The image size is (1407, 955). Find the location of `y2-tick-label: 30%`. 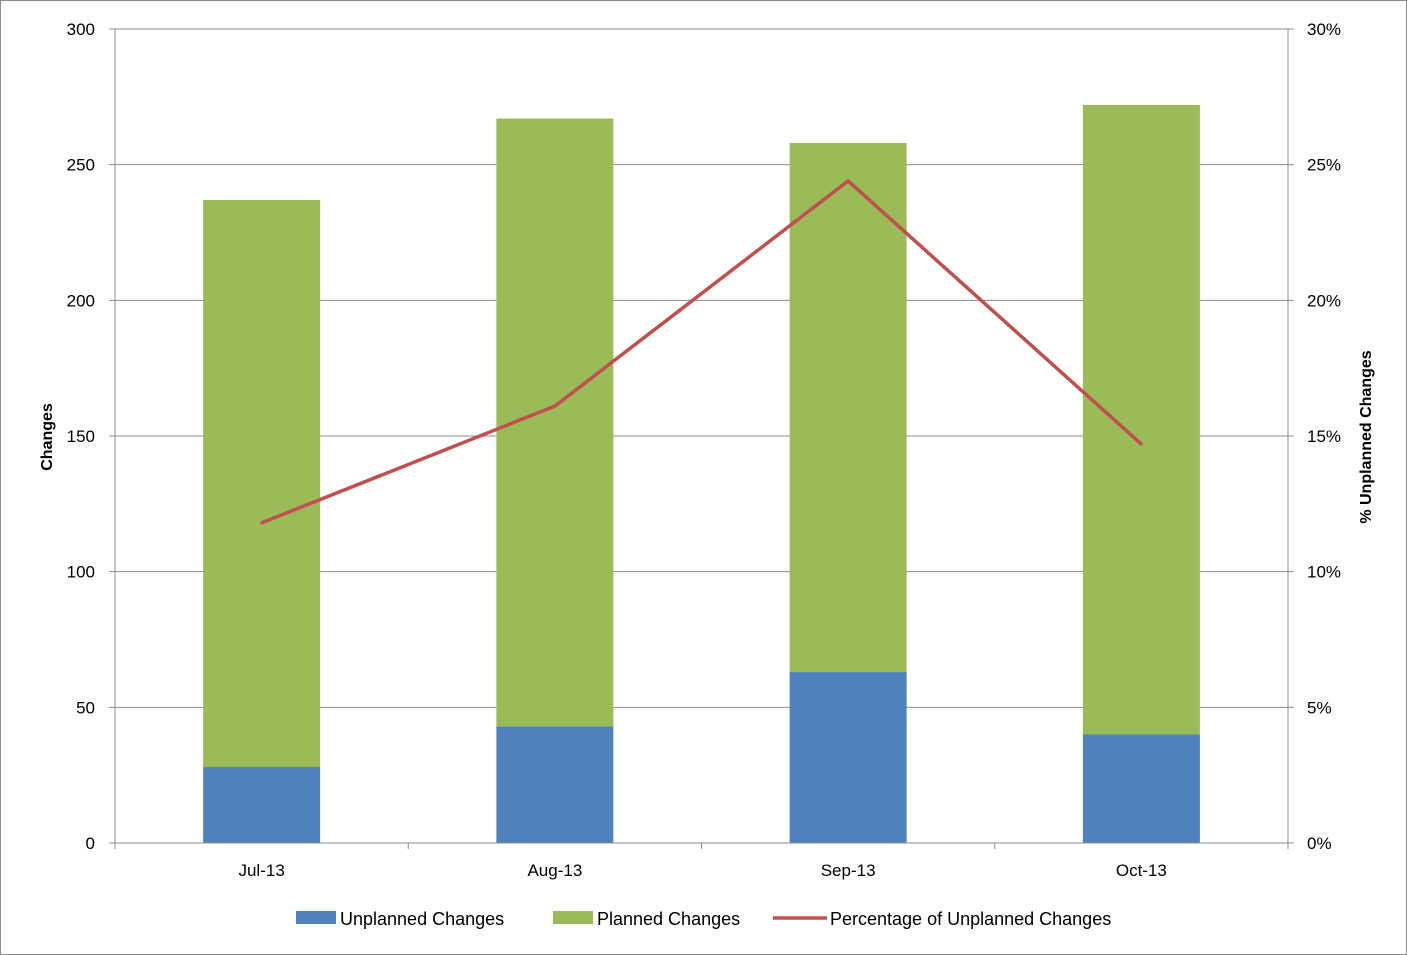

y2-tick-label: 30% is located at coordinates (1324, 29).